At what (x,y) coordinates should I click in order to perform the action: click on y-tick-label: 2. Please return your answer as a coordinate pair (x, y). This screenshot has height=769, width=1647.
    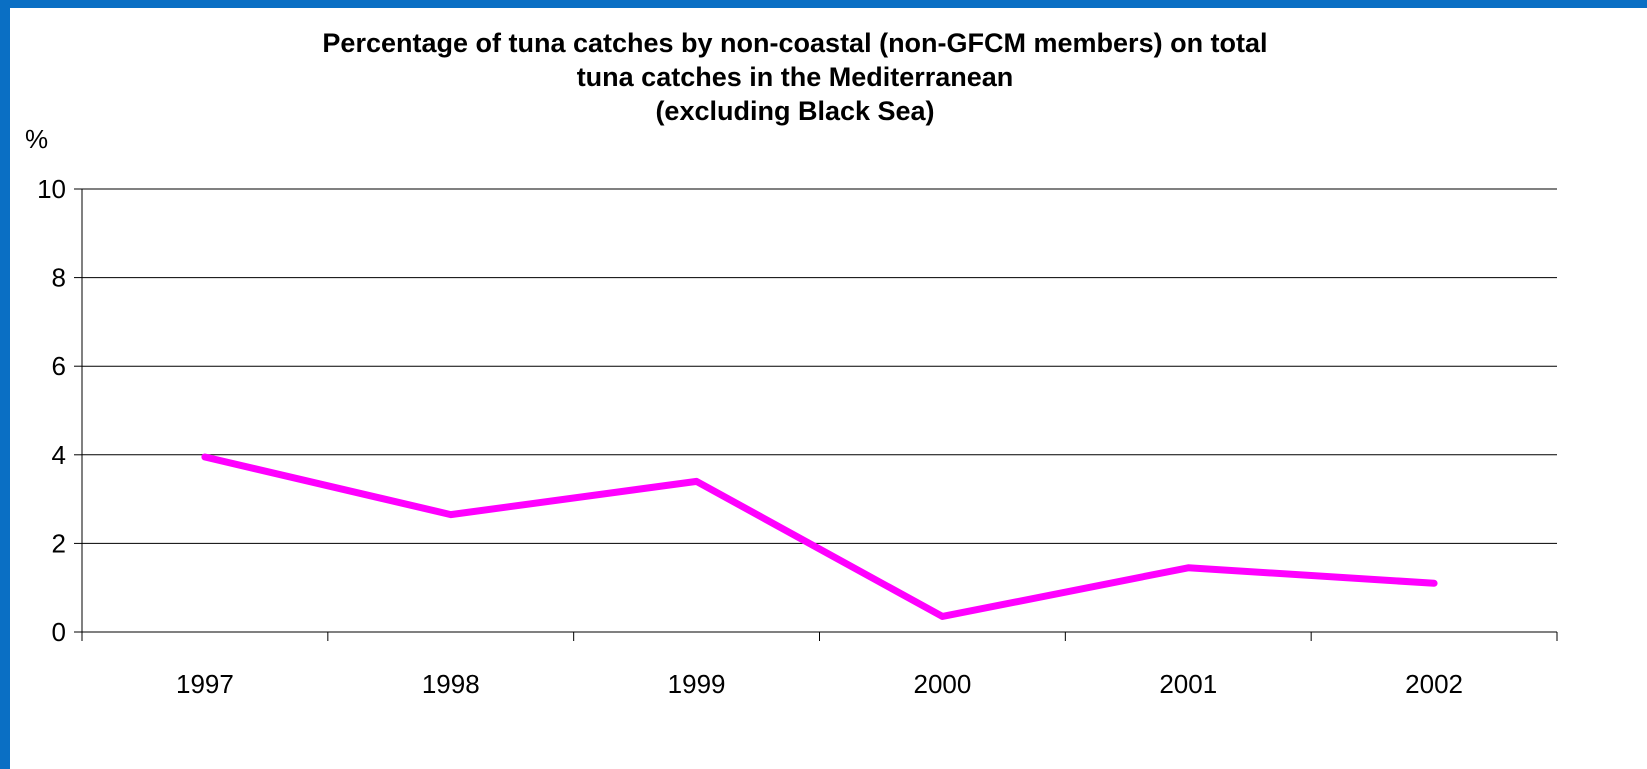
    Looking at the image, I should click on (59, 543).